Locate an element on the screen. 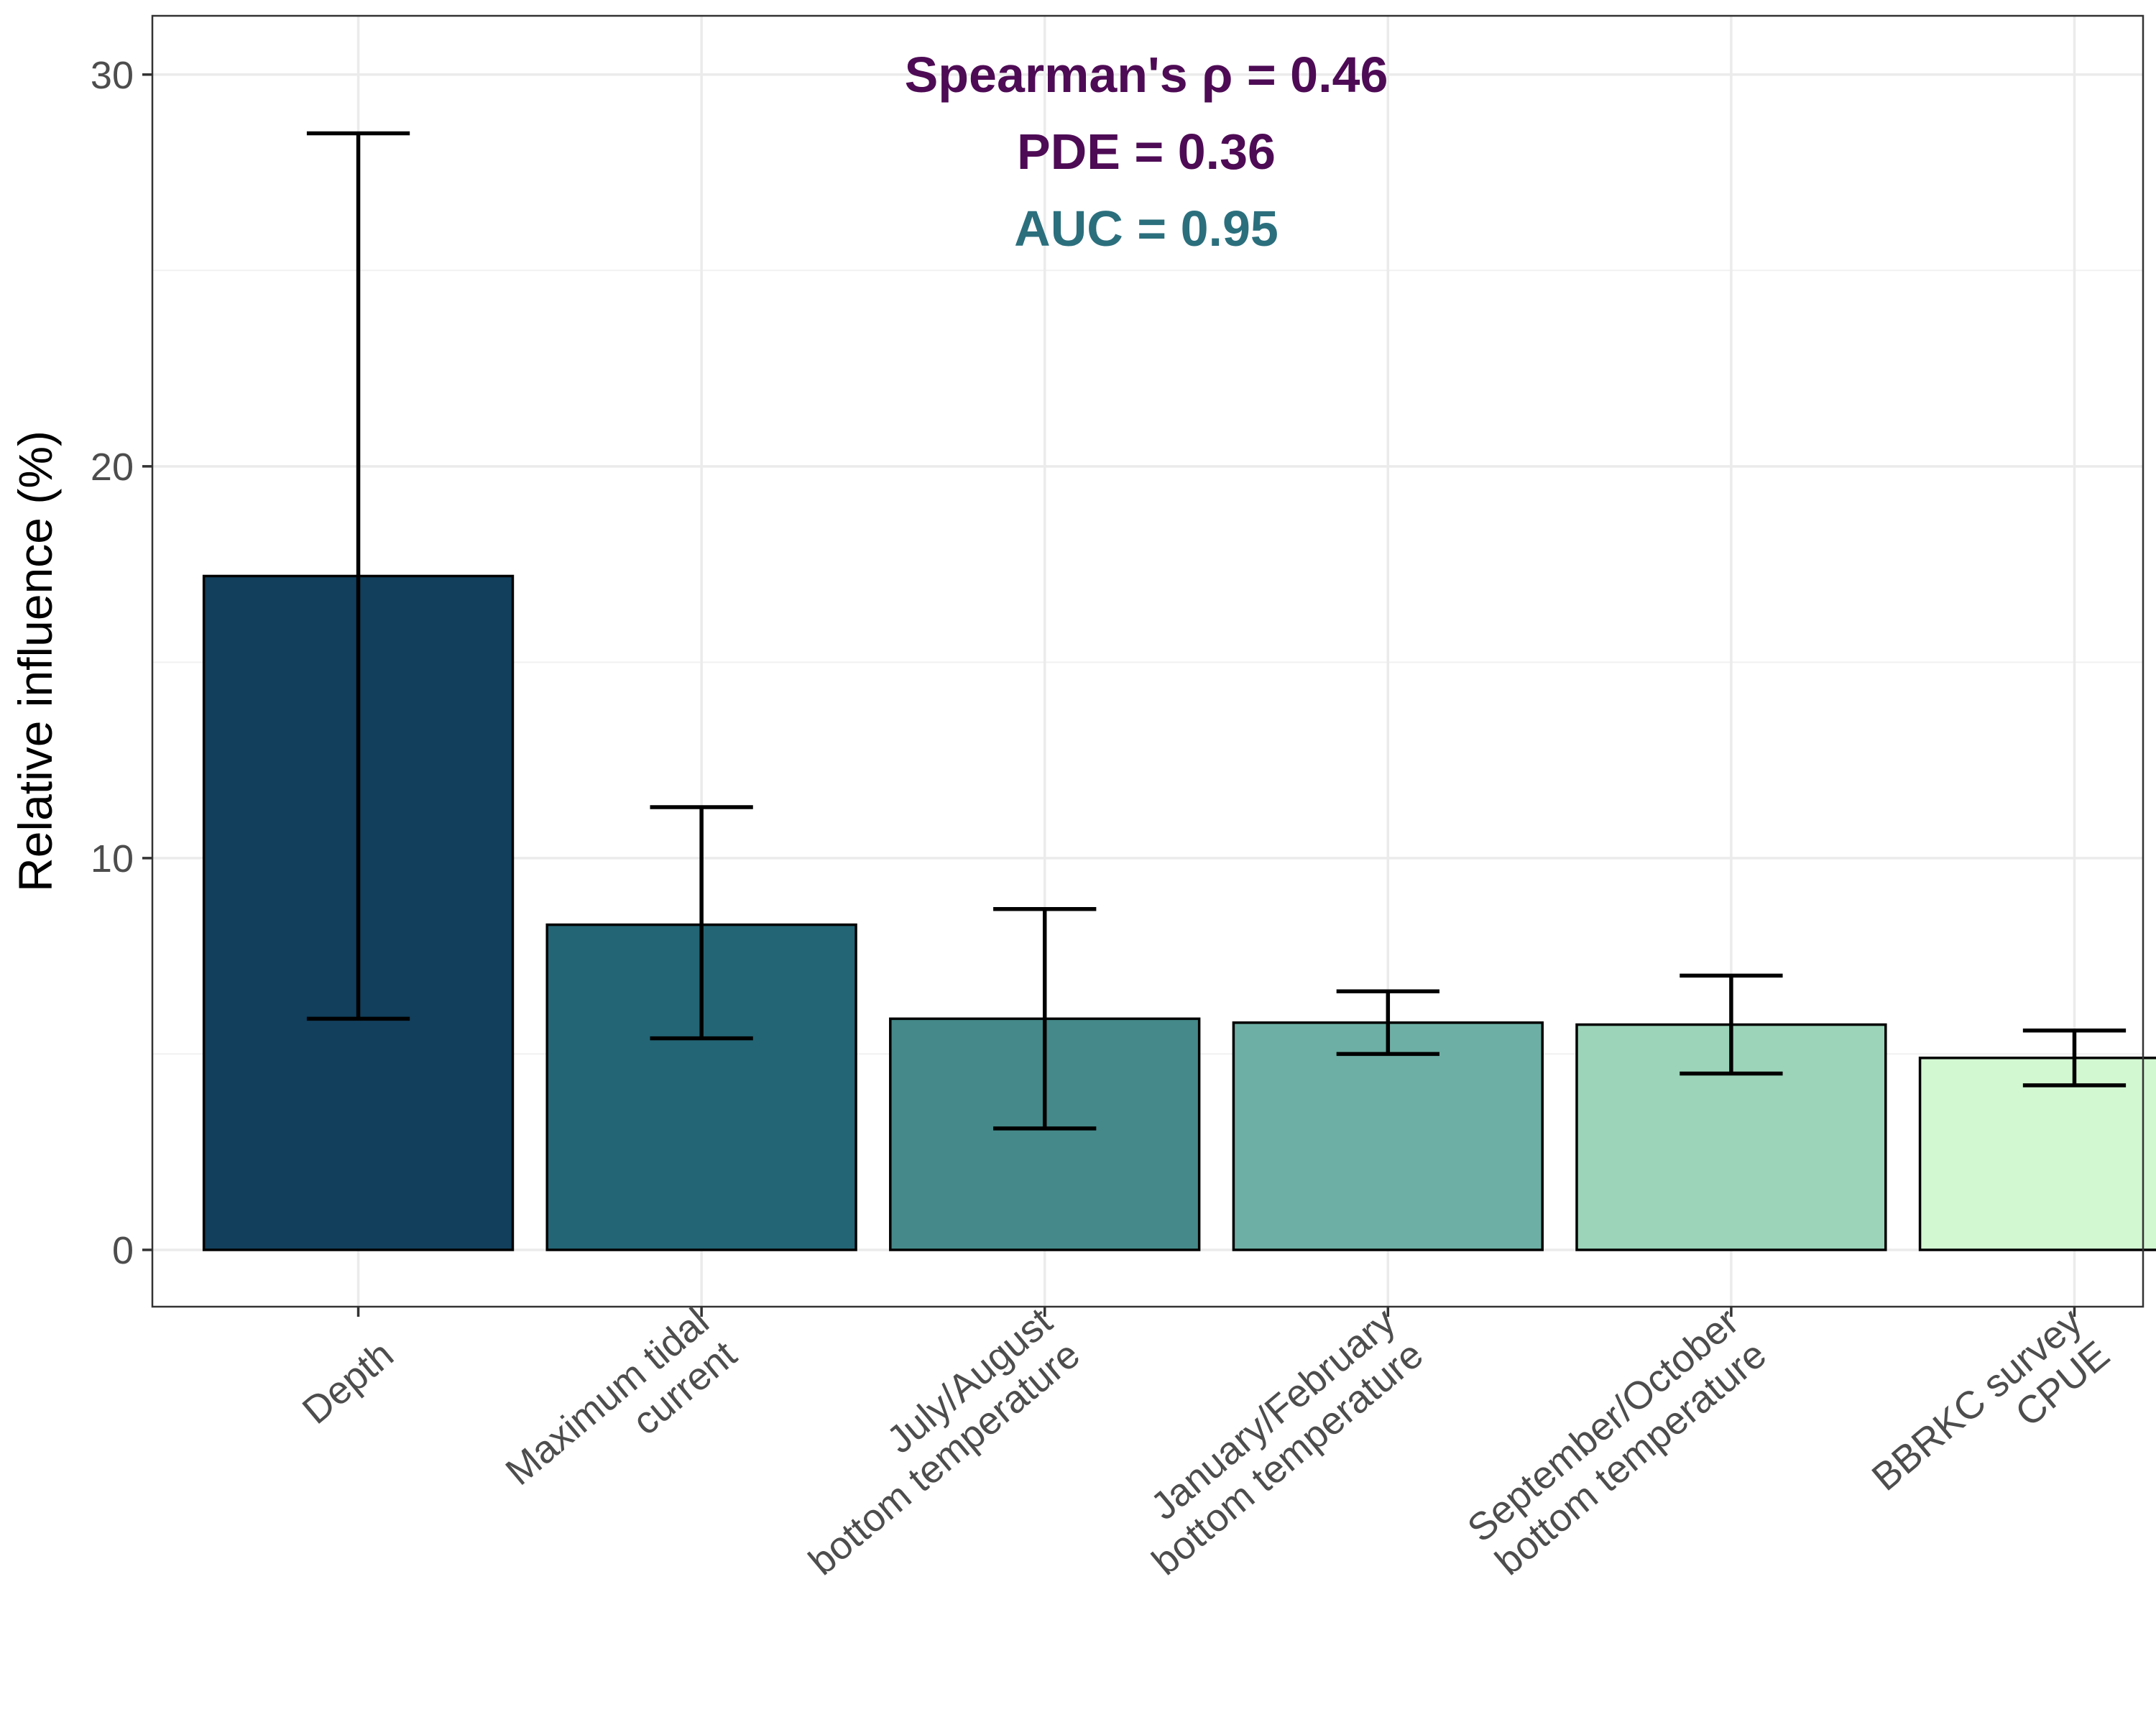 This screenshot has height=1725, width=2156. y-tick-label: 20 is located at coordinates (113, 467).